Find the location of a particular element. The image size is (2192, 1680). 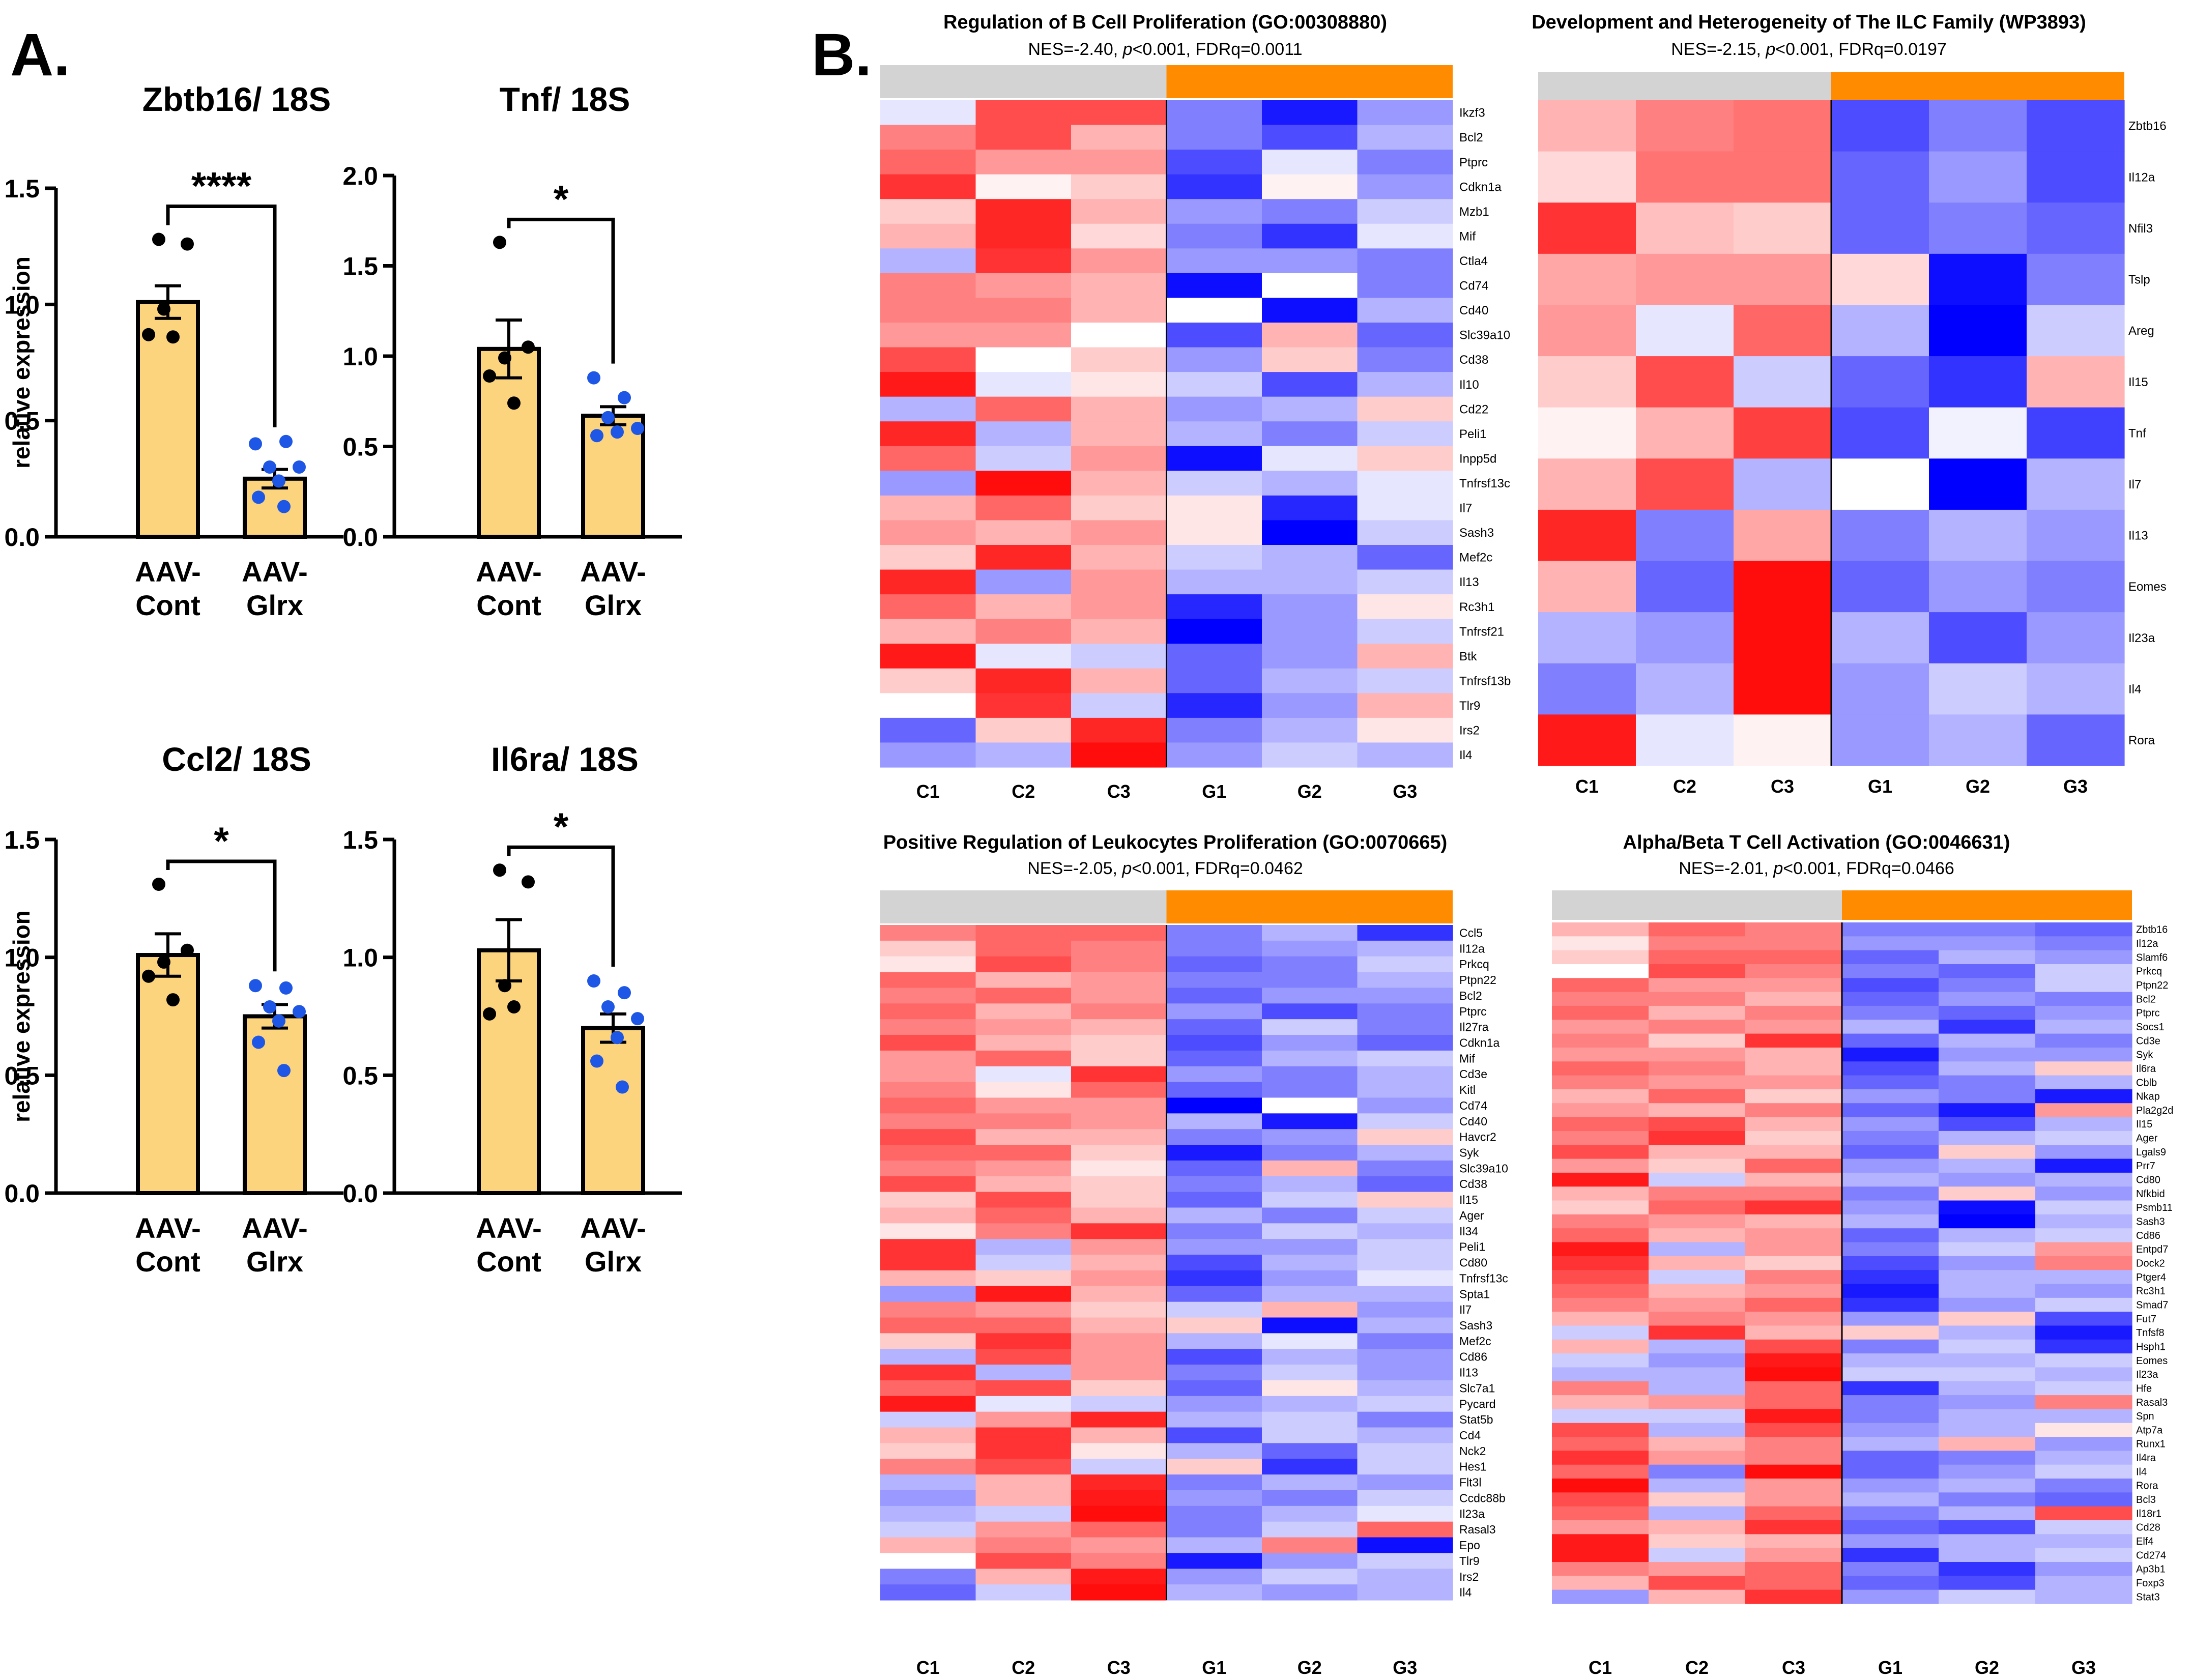

sample-label: C2 is located at coordinates (1024, 1667).